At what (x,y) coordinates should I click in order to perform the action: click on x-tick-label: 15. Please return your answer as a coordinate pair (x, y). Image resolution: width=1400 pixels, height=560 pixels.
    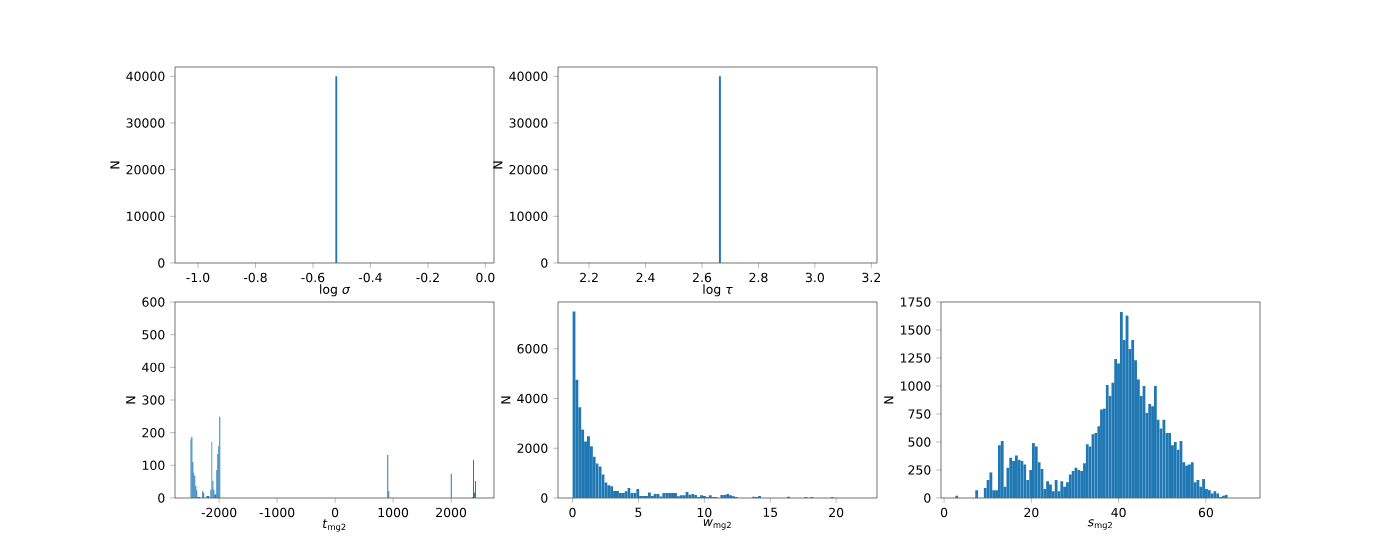
    Looking at the image, I should click on (770, 512).